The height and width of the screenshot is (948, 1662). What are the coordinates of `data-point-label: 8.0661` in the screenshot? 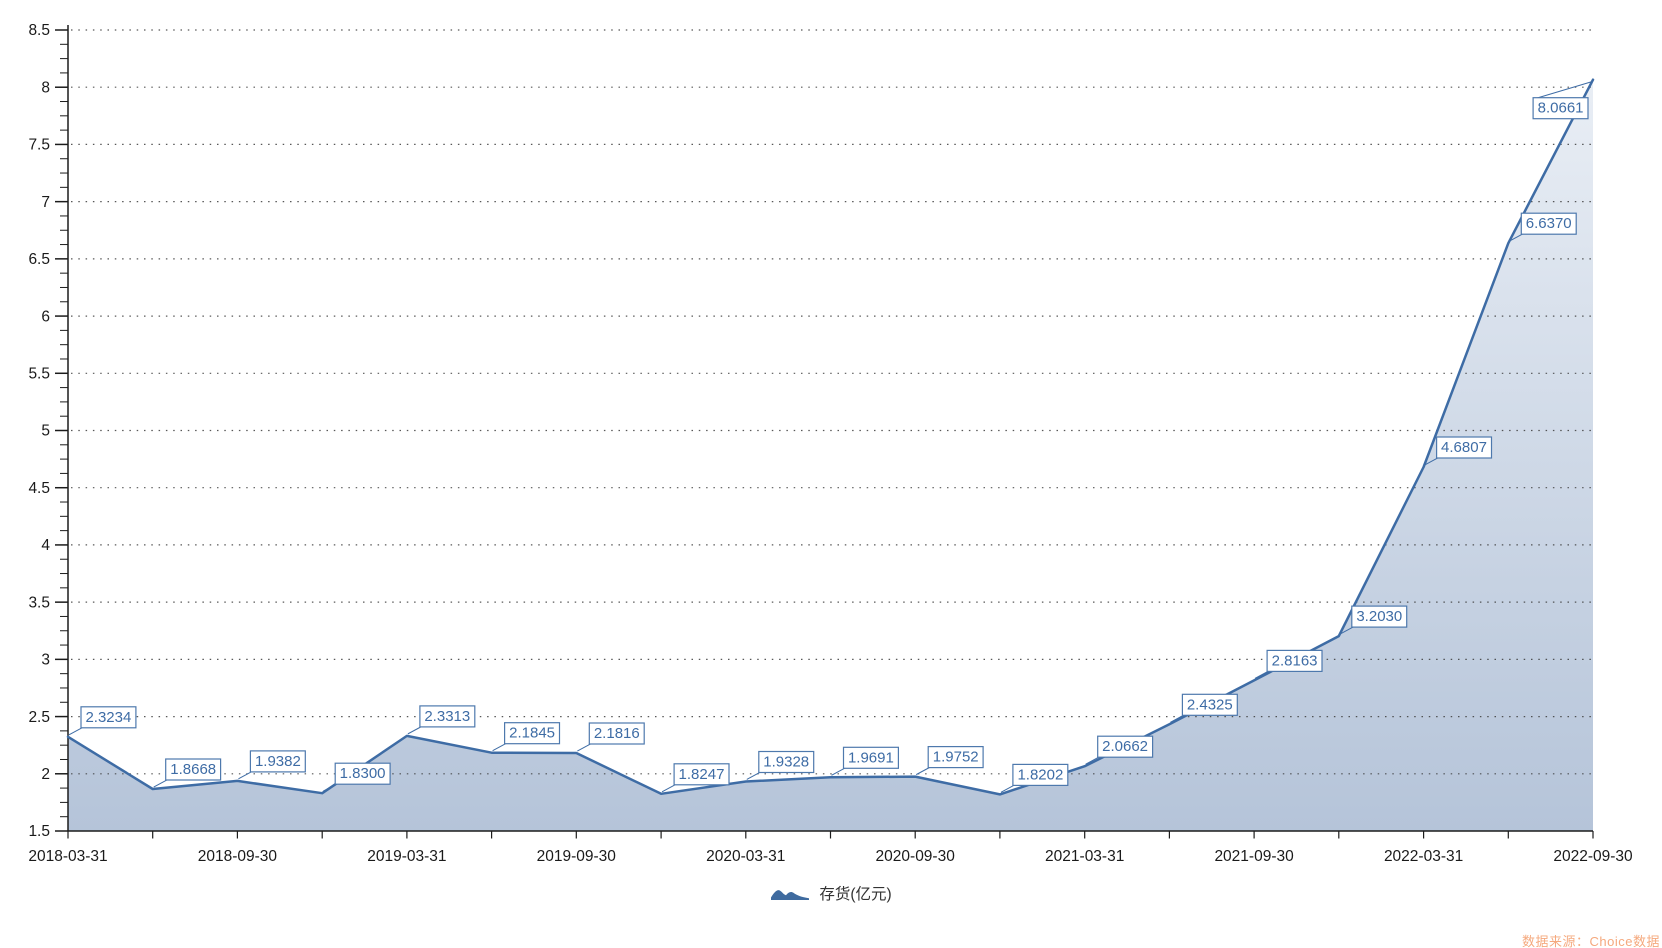 It's located at (1562, 100).